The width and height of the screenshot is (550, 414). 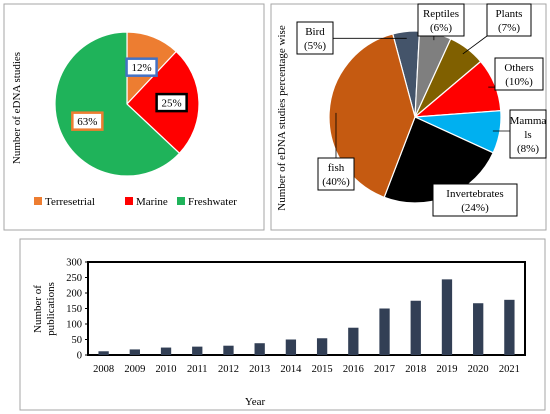 What do you see at coordinates (353, 369) in the screenshot?
I see `x-tick-label-2016: 2016` at bounding box center [353, 369].